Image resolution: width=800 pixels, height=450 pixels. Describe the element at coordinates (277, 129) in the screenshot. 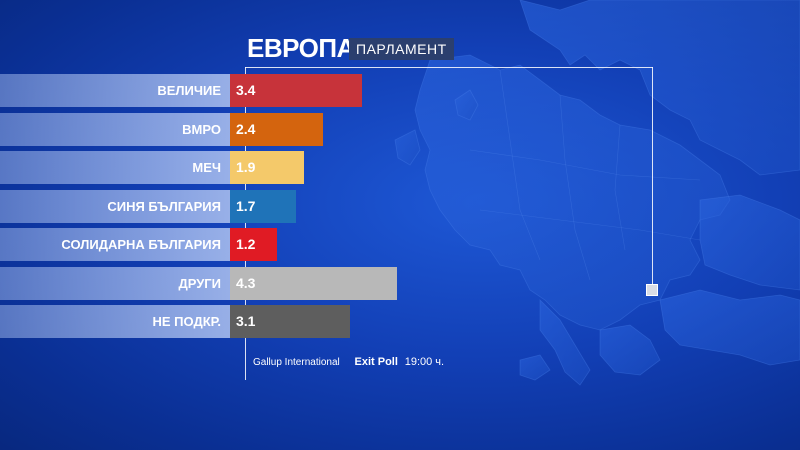

I see `bar: 2.4` at that location.